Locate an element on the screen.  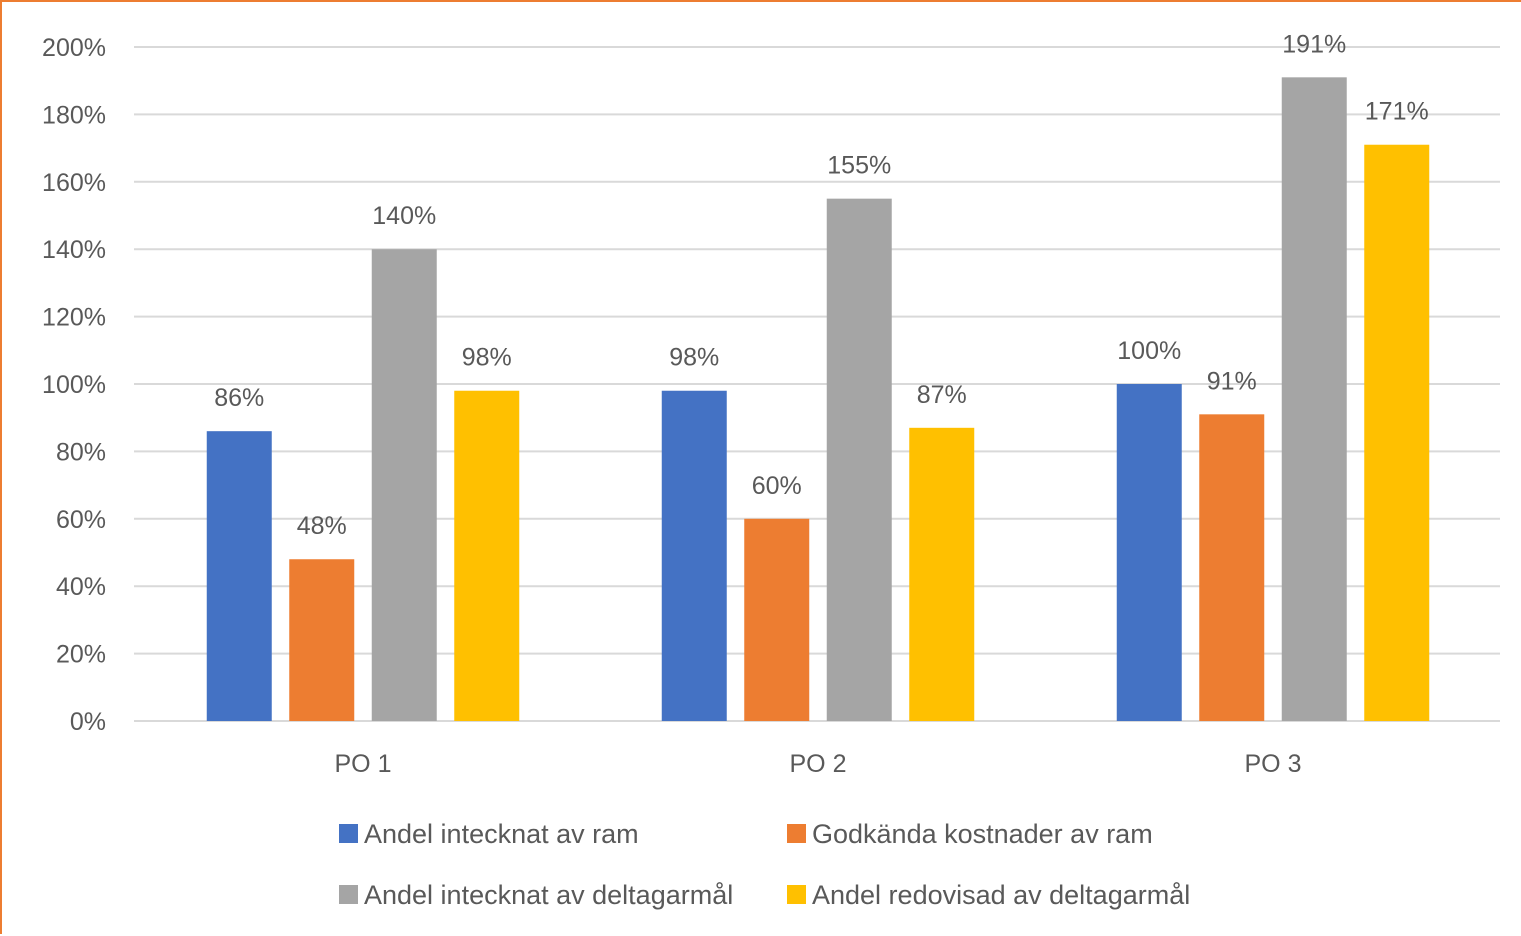
x-axis-category-labels: PO 1 PO 2 PO 3 is located at coordinates (818, 764).